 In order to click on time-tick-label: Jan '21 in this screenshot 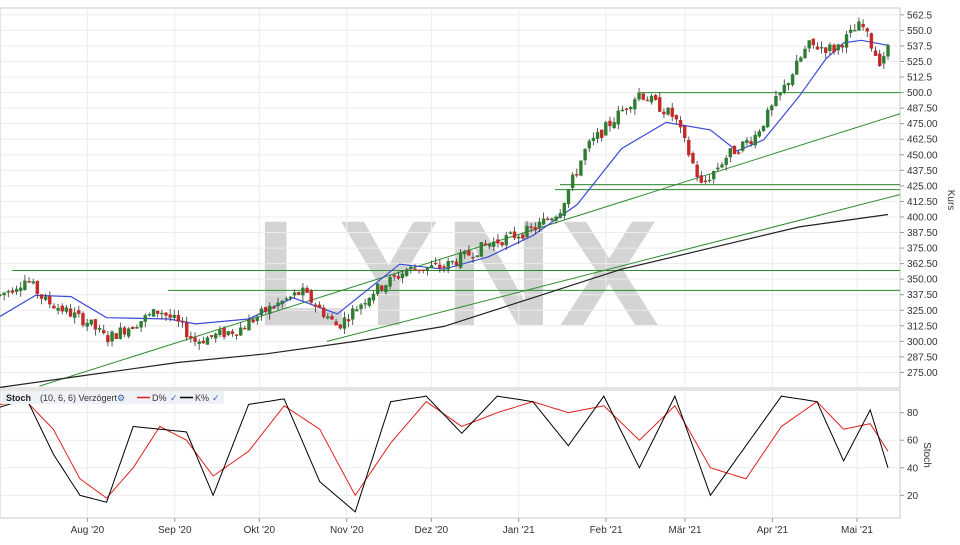, I will do `click(519, 530)`.